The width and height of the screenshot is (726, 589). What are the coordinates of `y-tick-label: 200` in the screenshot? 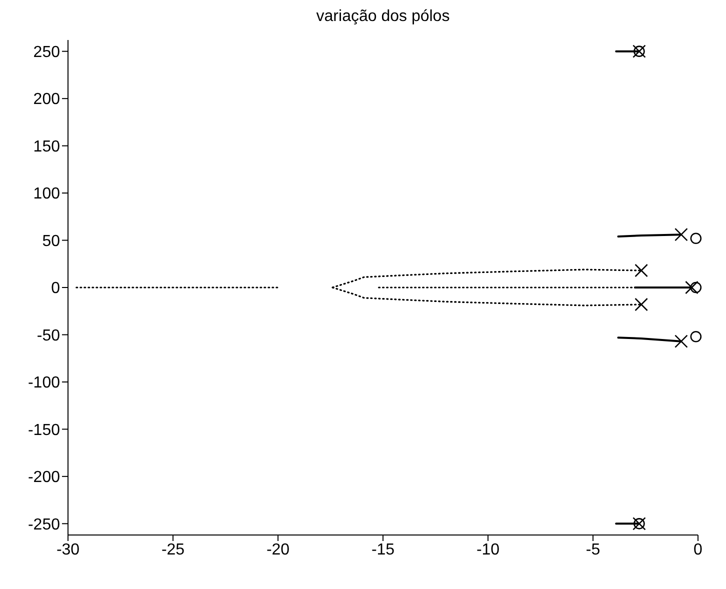 It's located at (46, 99).